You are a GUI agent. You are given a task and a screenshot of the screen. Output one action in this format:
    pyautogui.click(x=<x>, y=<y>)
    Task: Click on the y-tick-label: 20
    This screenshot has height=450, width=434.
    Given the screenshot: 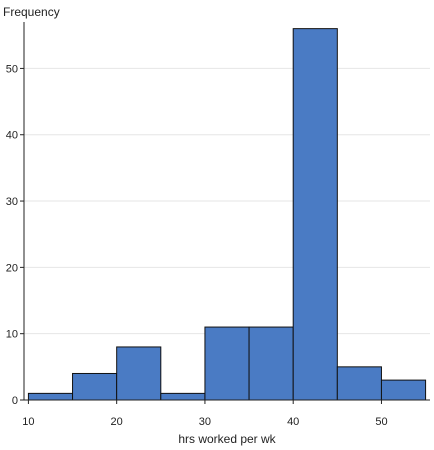 What is the action you would take?
    pyautogui.click(x=12, y=268)
    